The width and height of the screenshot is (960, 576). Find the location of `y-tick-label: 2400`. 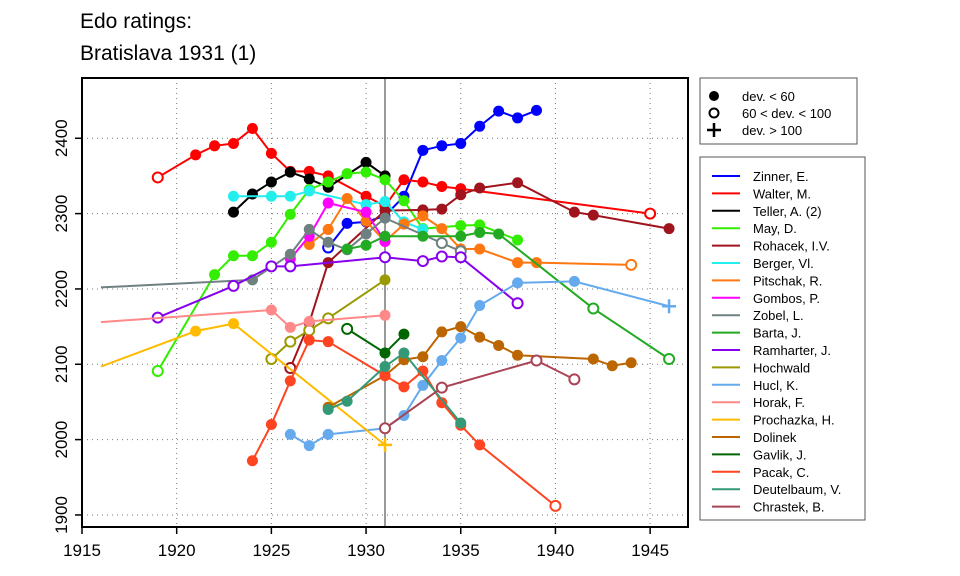

y-tick-label: 2400 is located at coordinates (61, 138).